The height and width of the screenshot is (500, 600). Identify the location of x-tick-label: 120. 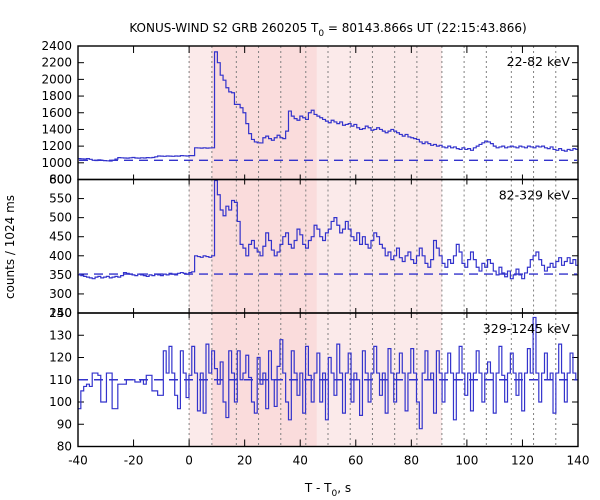
(522, 461).